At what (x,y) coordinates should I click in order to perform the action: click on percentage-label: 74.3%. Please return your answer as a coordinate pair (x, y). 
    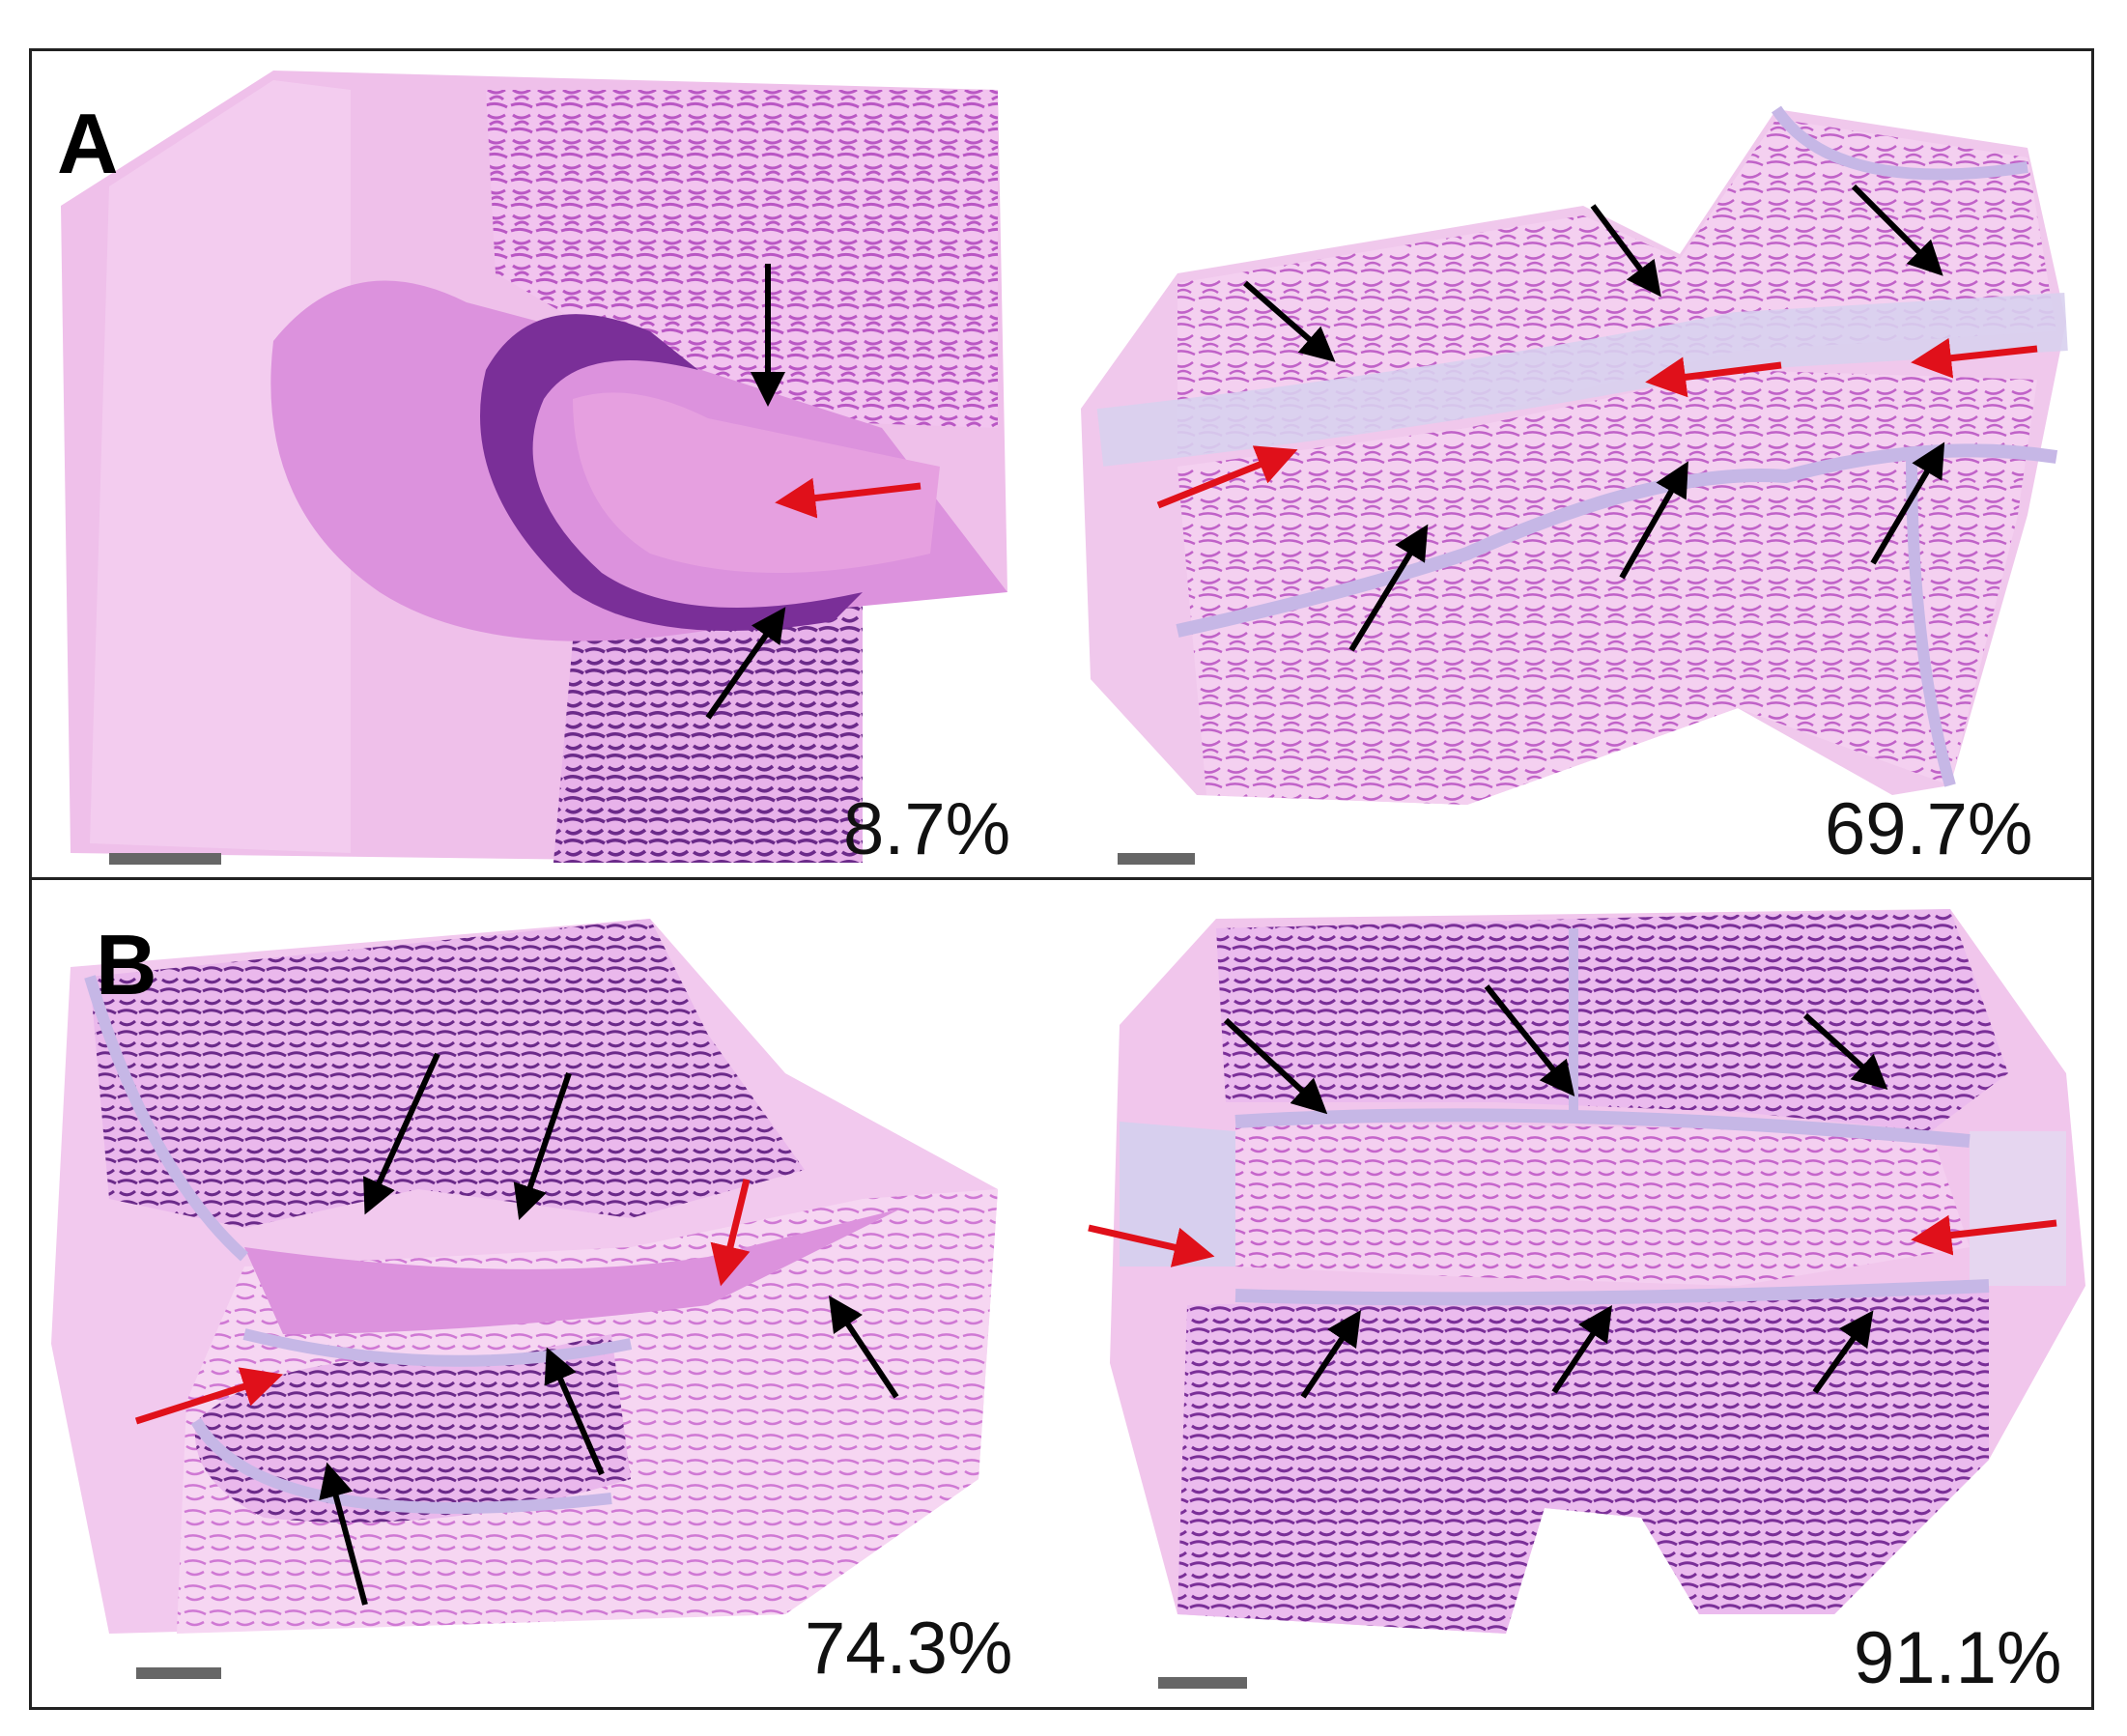
    Looking at the image, I should click on (909, 1649).